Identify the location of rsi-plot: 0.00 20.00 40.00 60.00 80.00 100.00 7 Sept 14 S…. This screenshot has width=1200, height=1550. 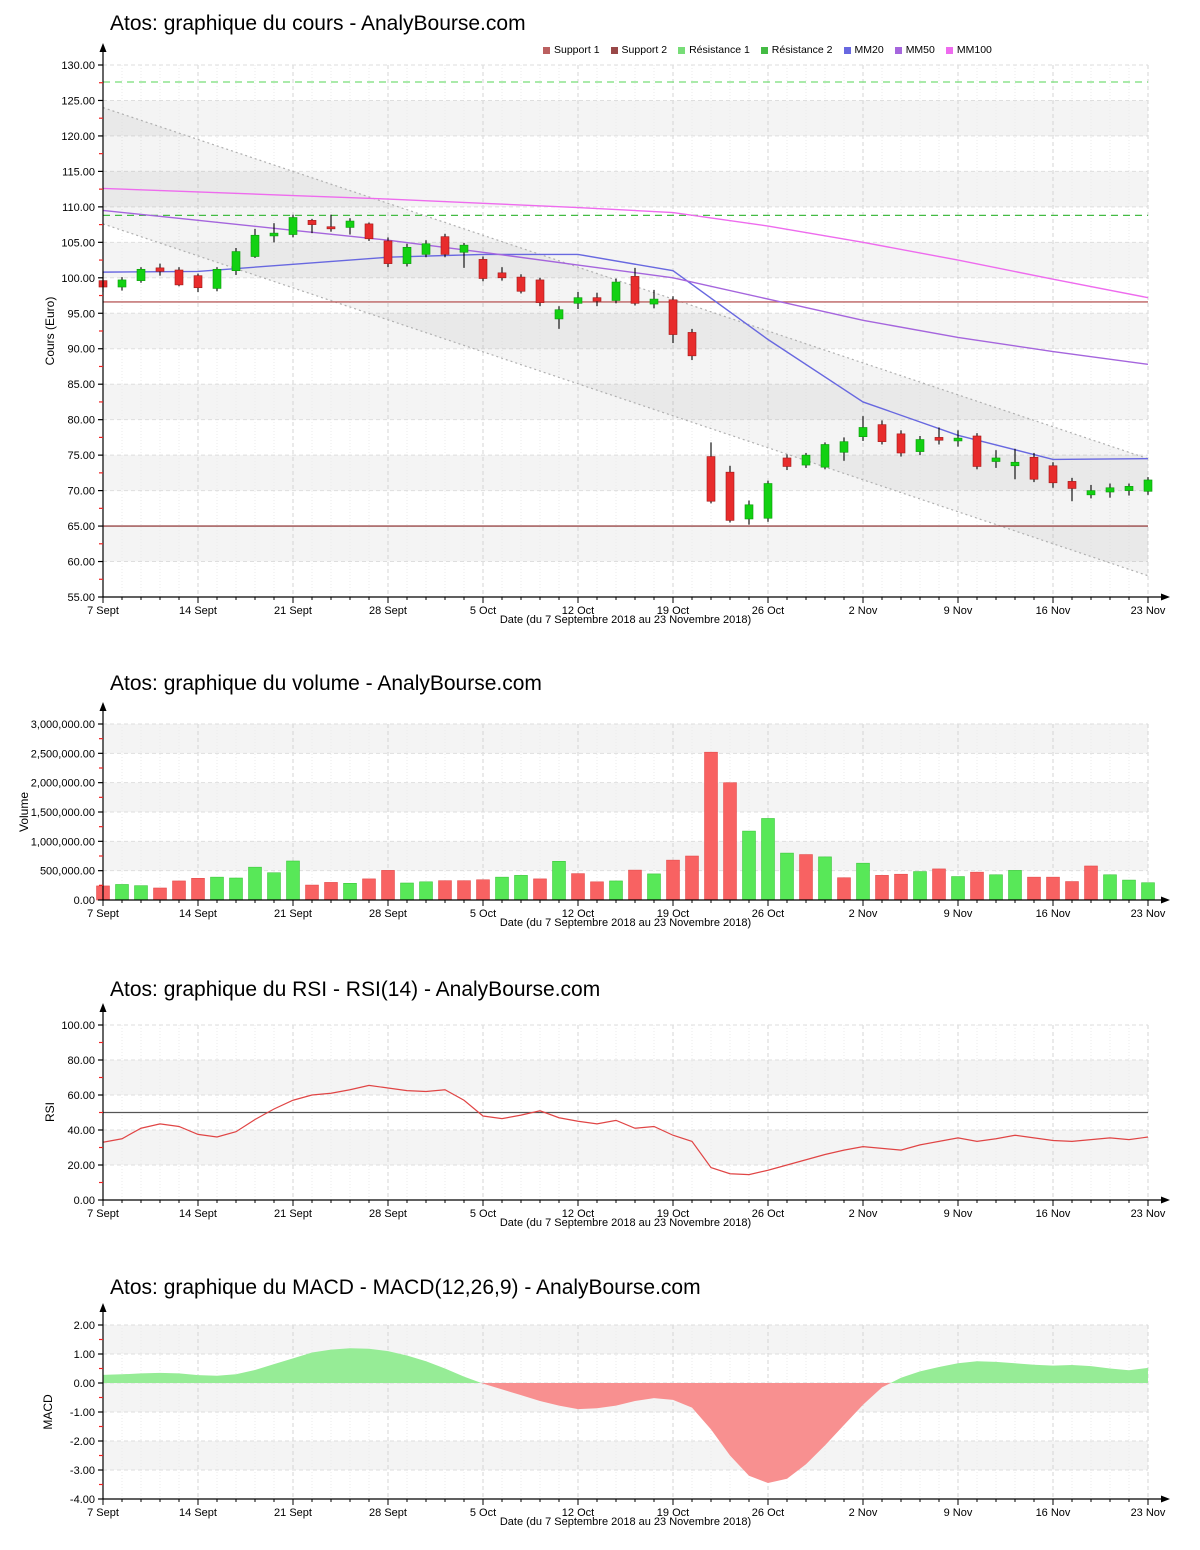
(615, 1111).